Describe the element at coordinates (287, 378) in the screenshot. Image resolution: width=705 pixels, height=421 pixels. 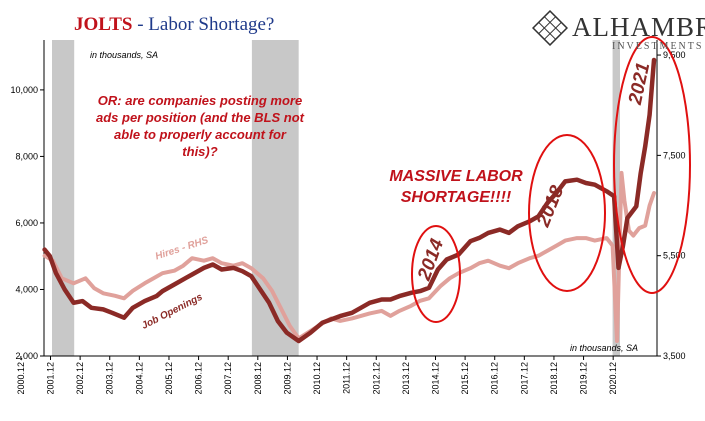
I see `x-tick-label: 2009.12` at that location.